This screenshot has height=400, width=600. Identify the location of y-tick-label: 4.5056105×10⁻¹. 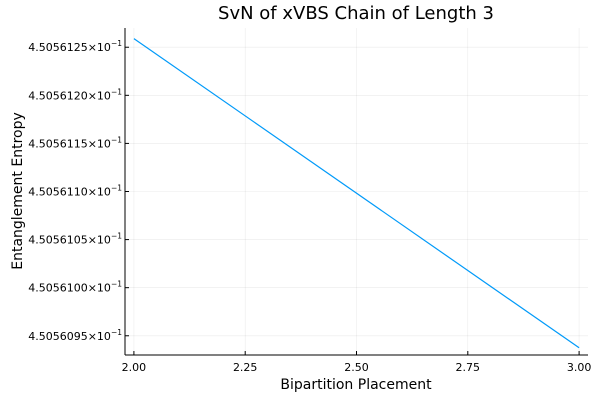
(75, 239).